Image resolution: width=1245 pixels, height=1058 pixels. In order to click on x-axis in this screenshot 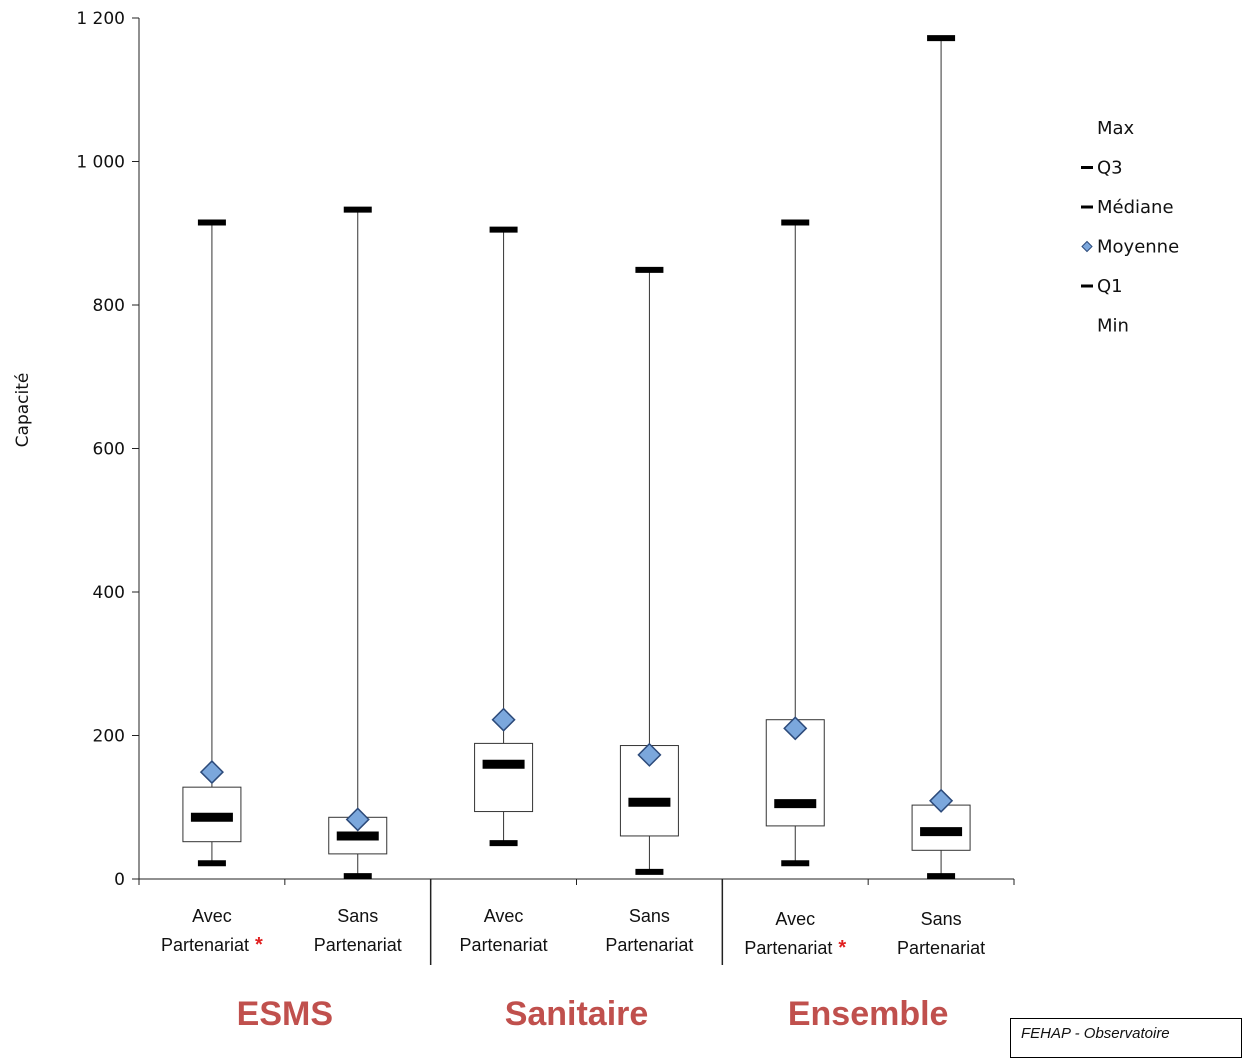, I will do `click(576, 921)`.